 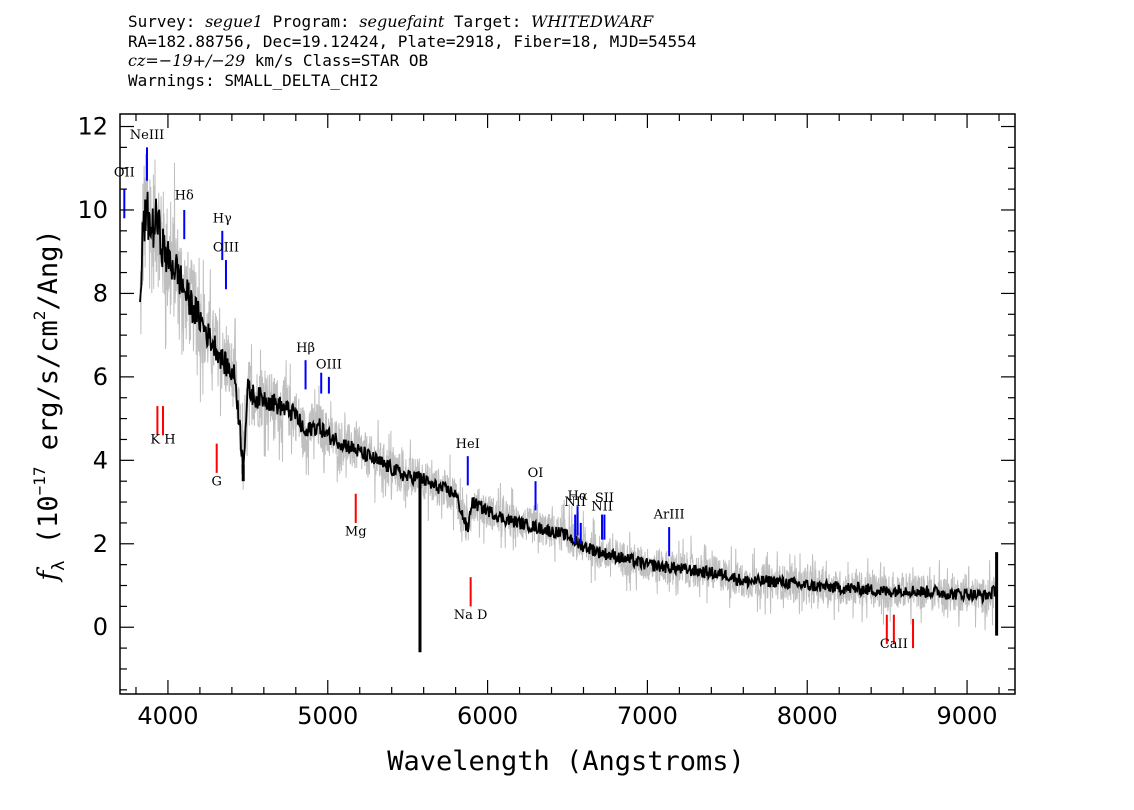 What do you see at coordinates (327, 716) in the screenshot?
I see `x-tick-label: 5000` at bounding box center [327, 716].